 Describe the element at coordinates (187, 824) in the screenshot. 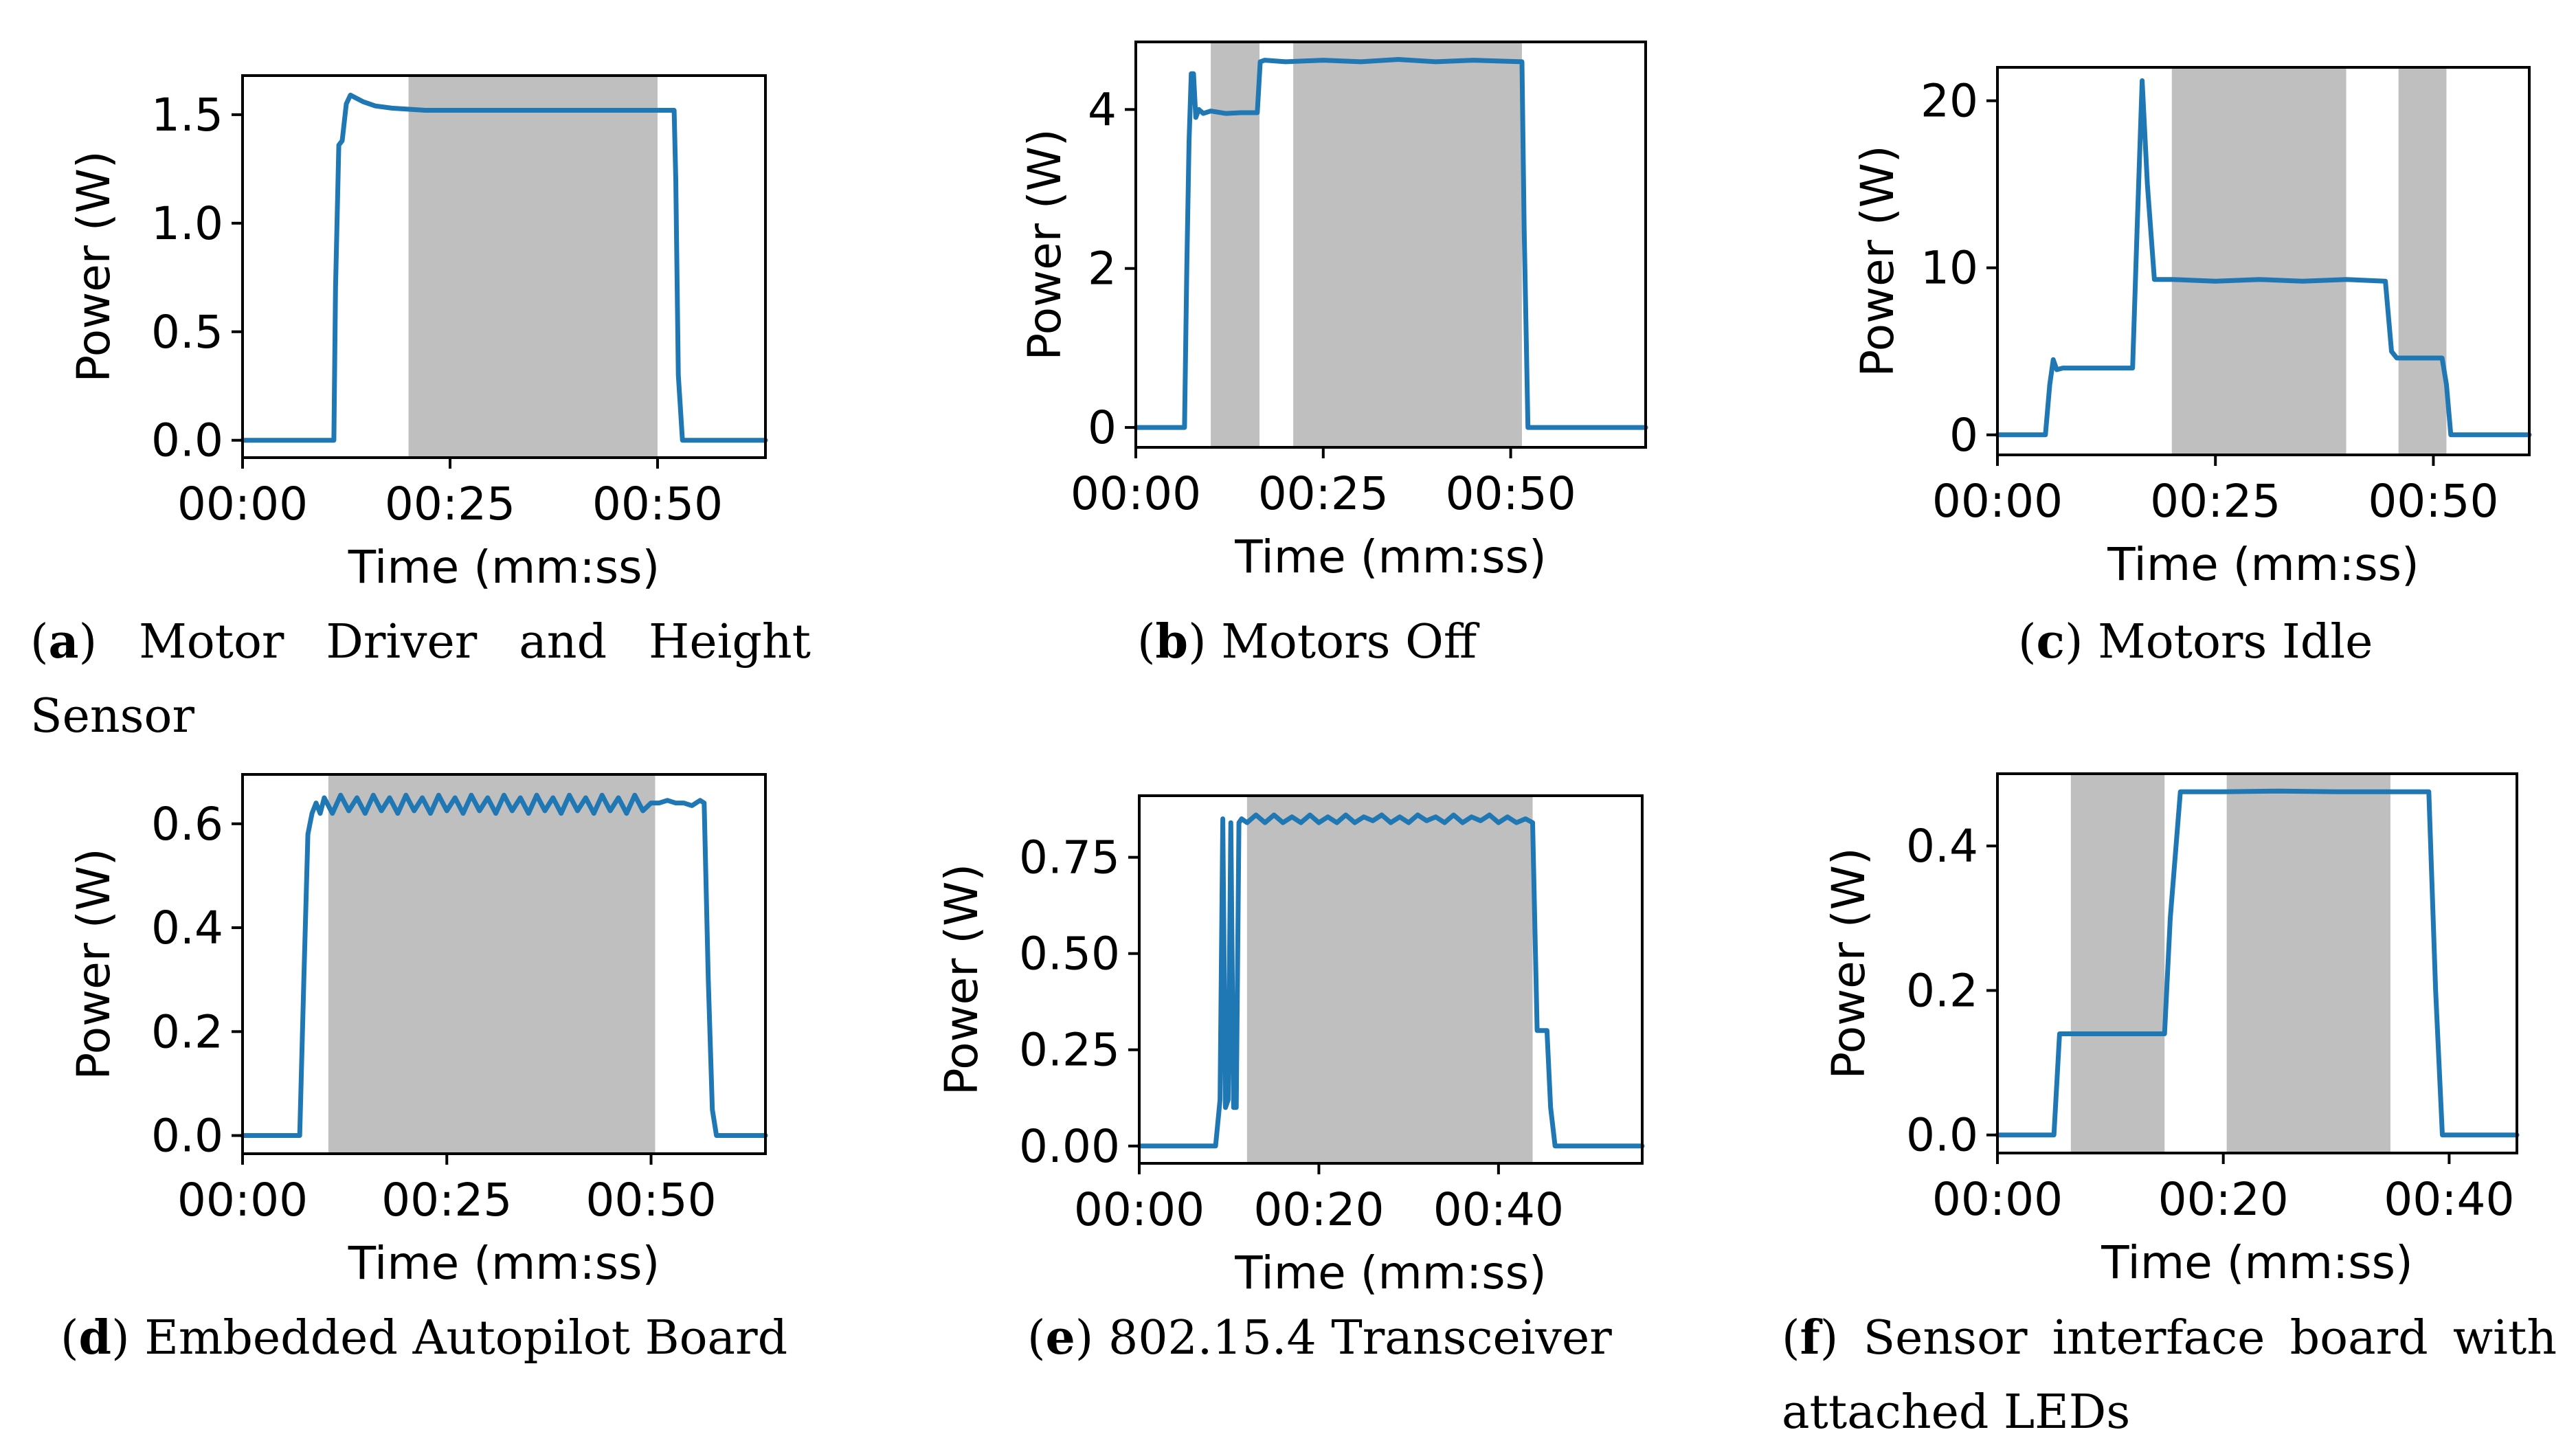

I see `chart-d-y-tick-label-3: 0.6` at that location.